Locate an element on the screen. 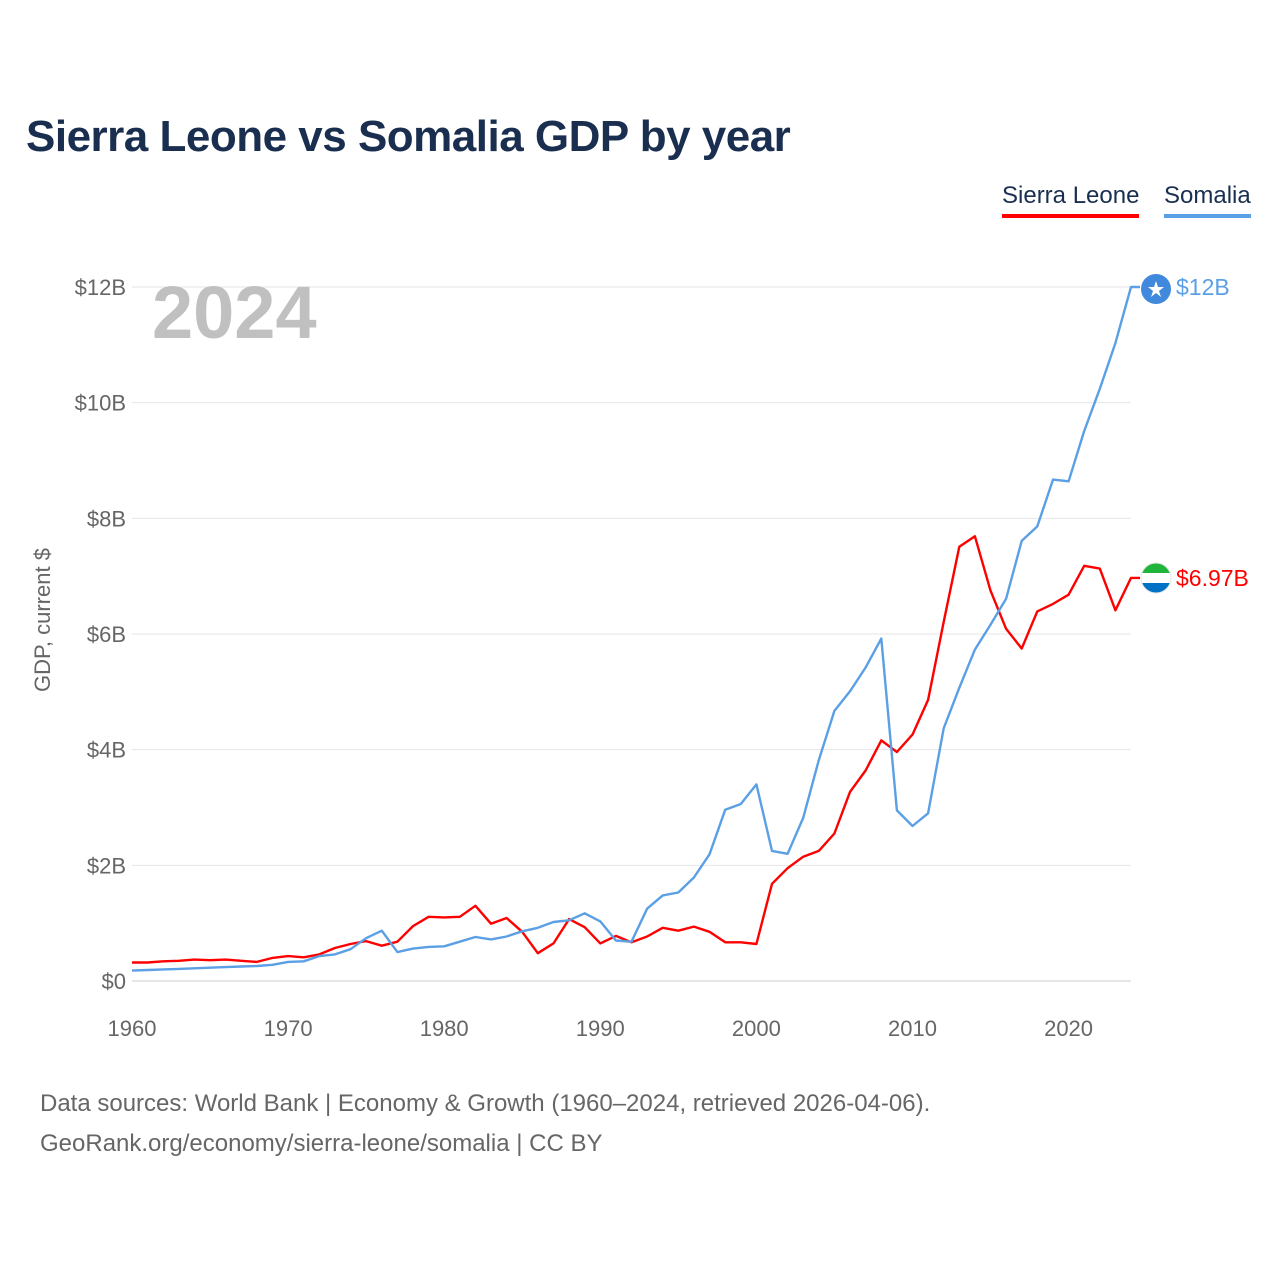  y-tick-label: $10B is located at coordinates (100, 403).